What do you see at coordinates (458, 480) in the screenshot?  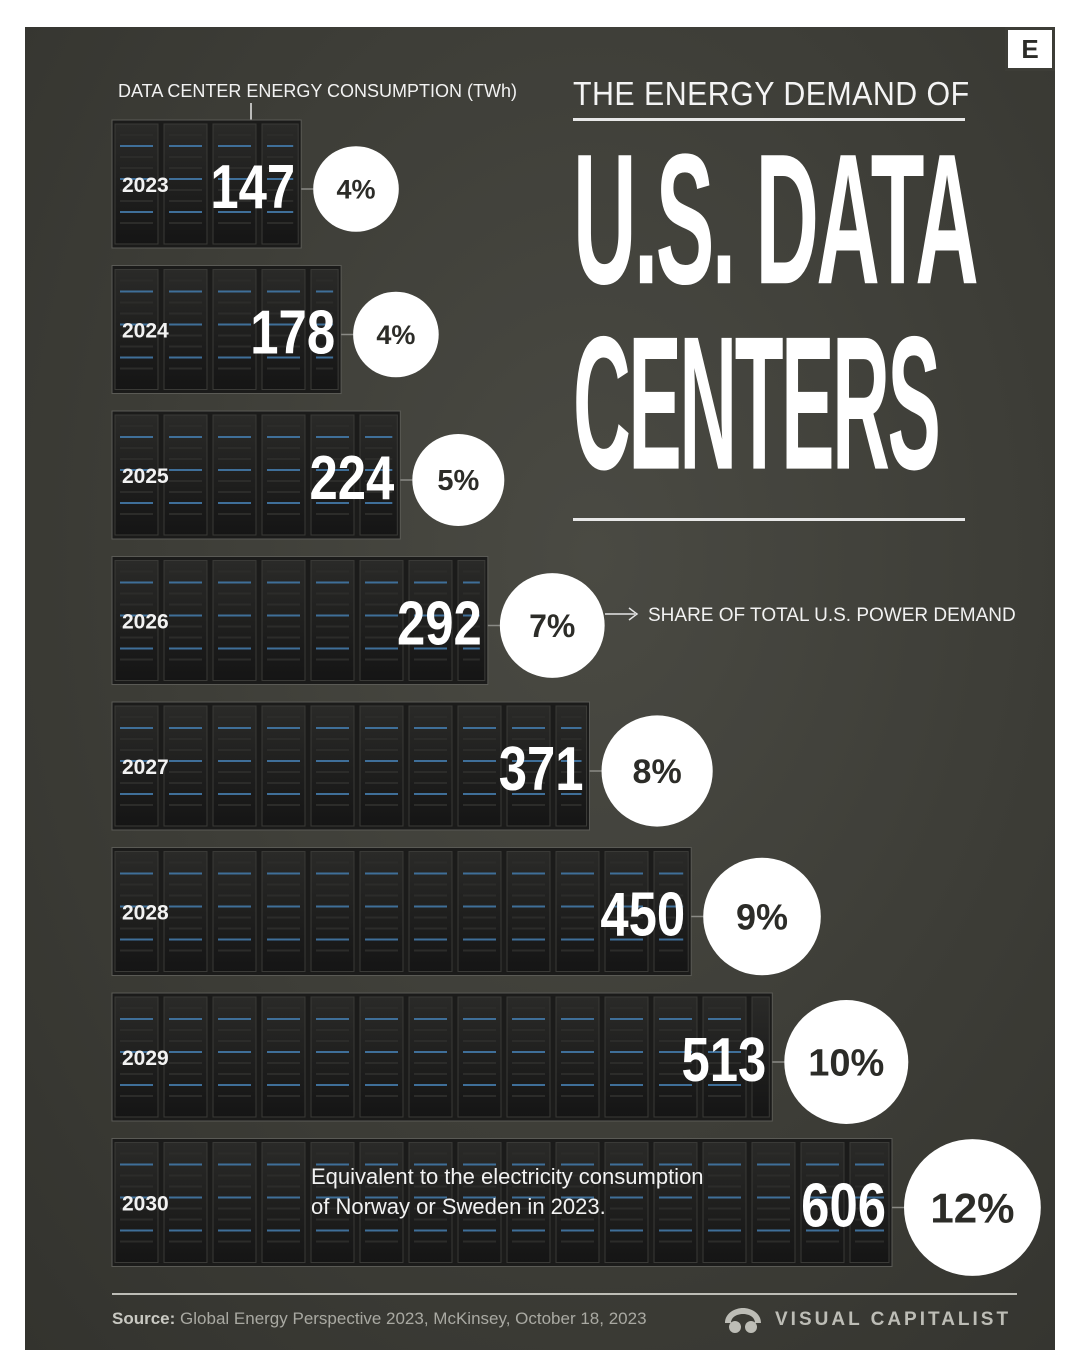 I see `share-circle` at bounding box center [458, 480].